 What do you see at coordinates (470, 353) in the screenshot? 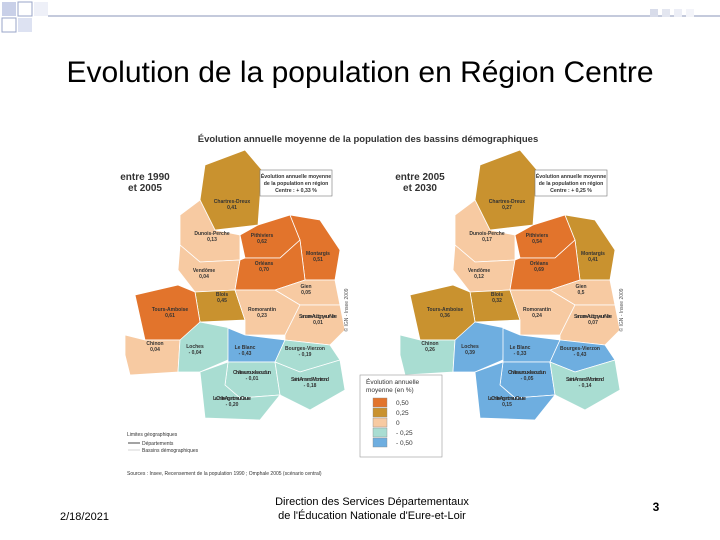
I see `region-value: 0,39` at bounding box center [470, 353].